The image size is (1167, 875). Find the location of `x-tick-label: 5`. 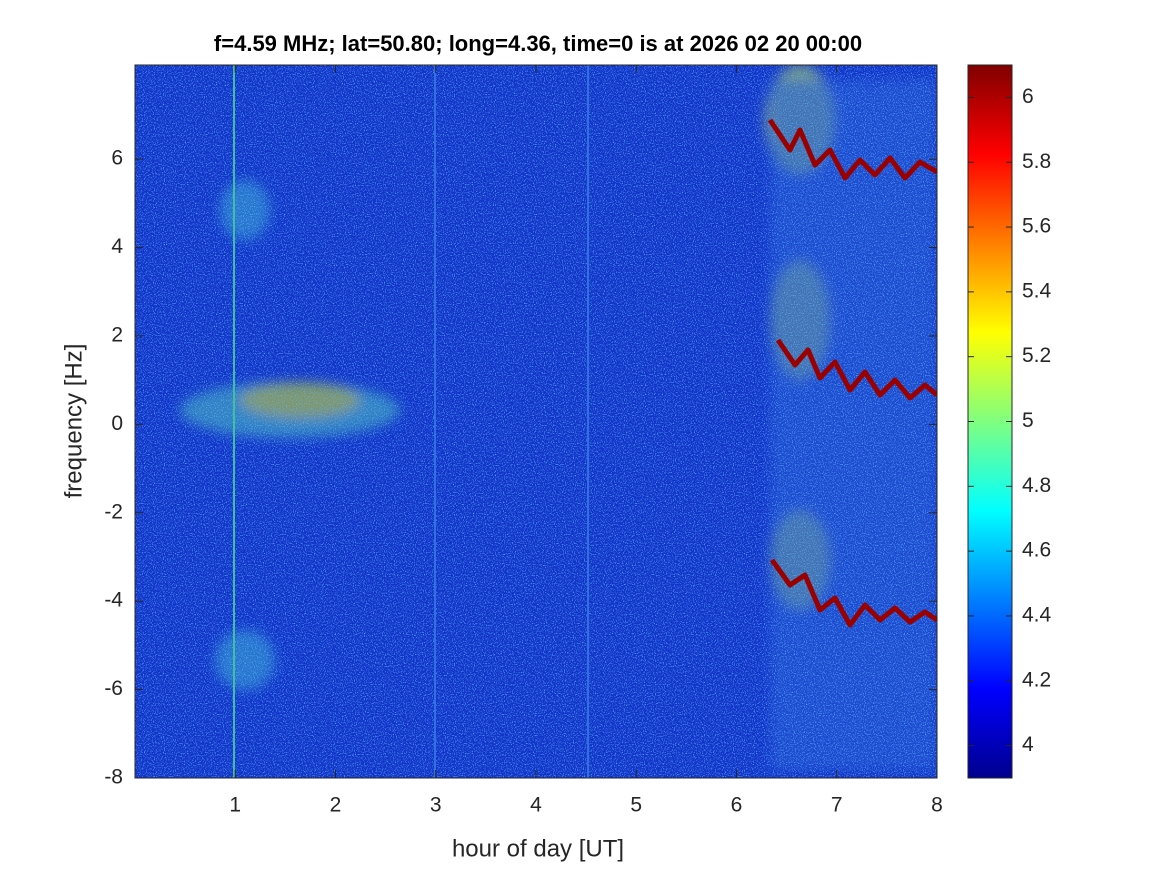

x-tick-label: 5 is located at coordinates (636, 805).